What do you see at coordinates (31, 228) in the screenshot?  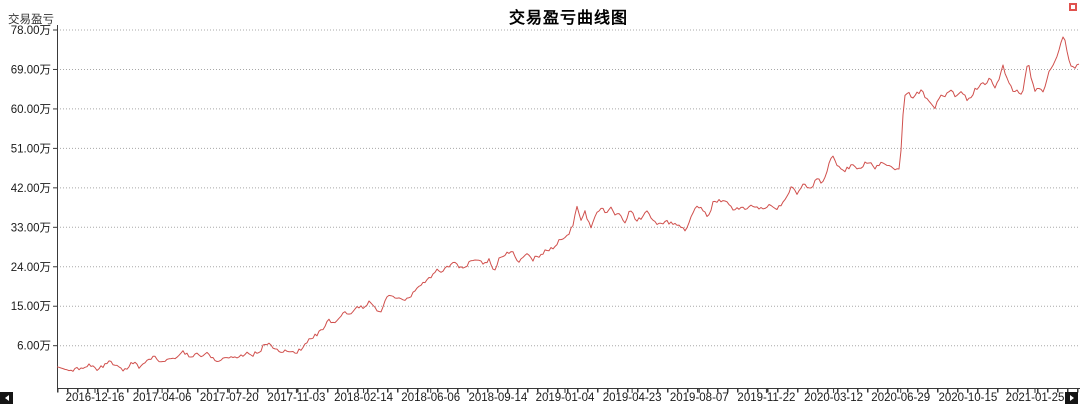 I see `y-axis-tick-label: 33.00万` at bounding box center [31, 228].